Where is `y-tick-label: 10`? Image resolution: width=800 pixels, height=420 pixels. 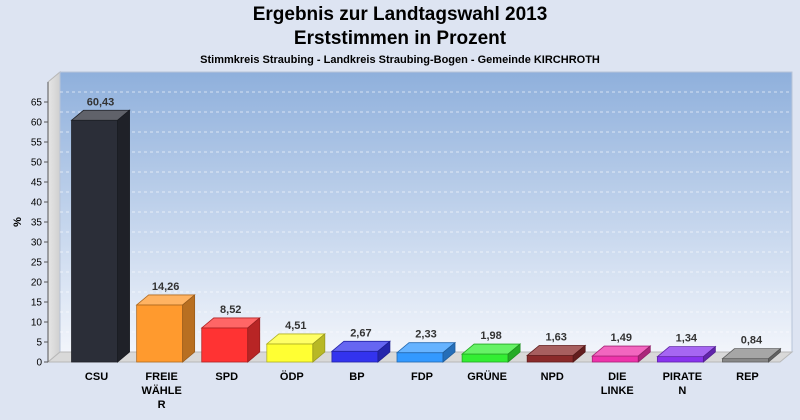
y-tick-label: 10 is located at coordinates (37, 323).